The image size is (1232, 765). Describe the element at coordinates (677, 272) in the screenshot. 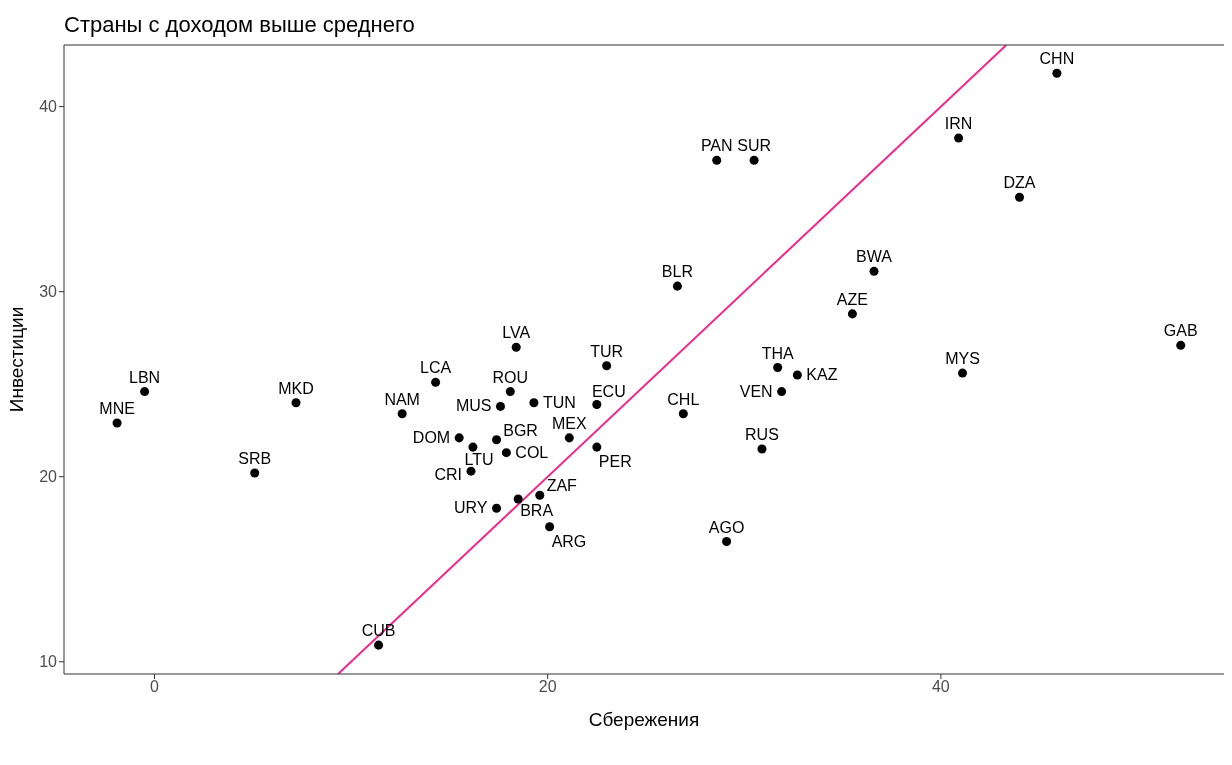

I see `annotation: BLR` at that location.